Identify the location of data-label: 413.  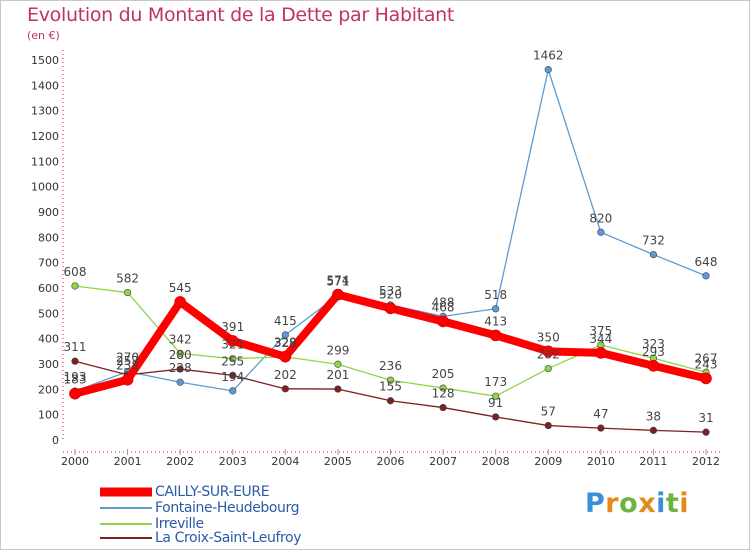
(495, 321).